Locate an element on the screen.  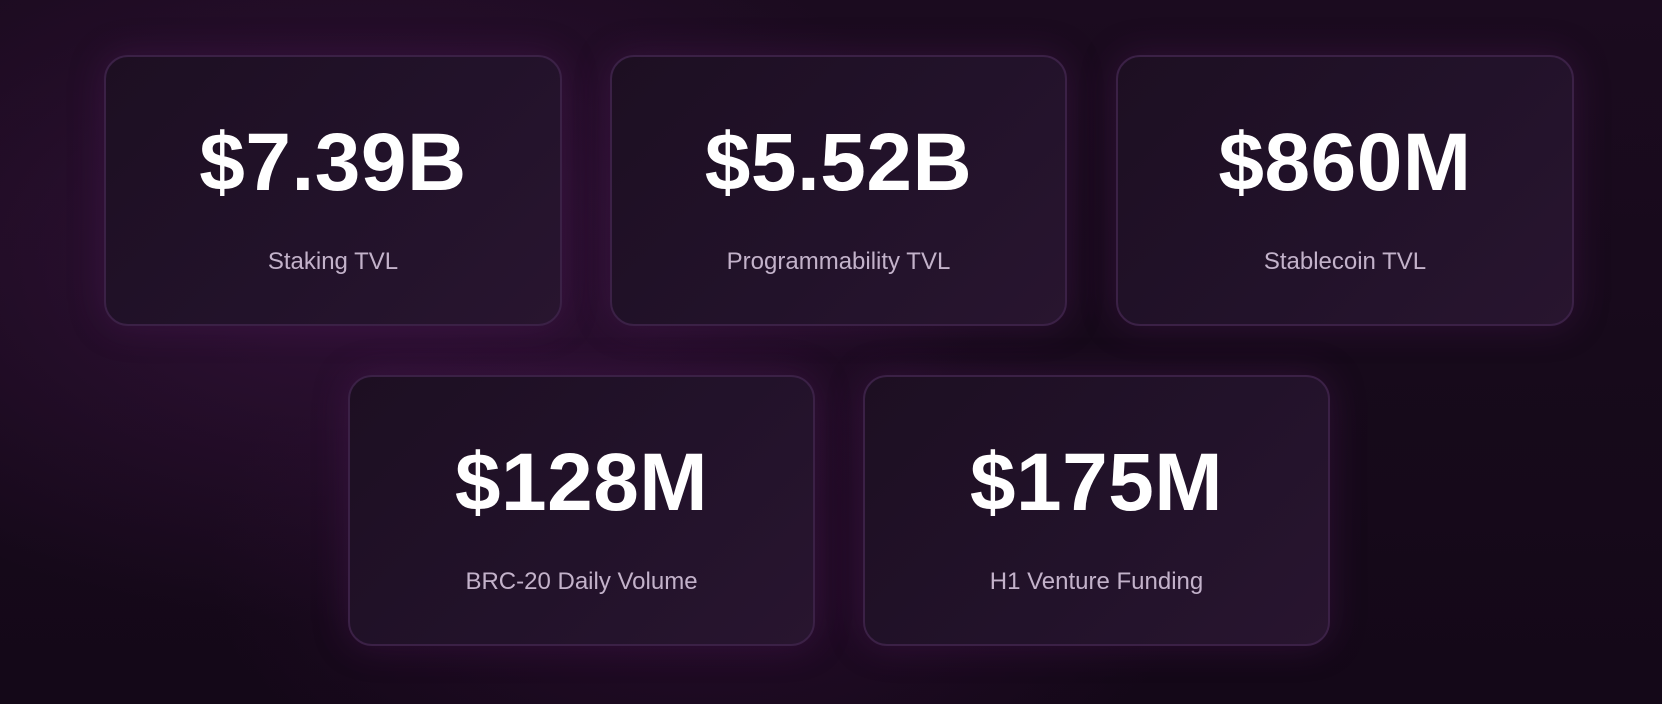
stat-card-programmability-tvl: $5.52B Programmability TVL is located at coordinates (838, 190).